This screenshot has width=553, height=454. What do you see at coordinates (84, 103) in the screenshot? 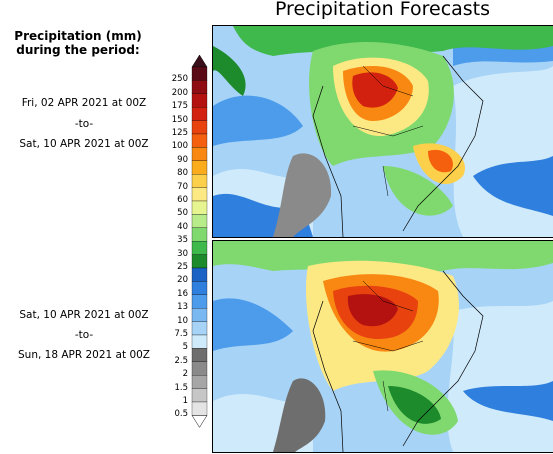
I see `period1-start: Fri, 02 APR 2021 at 00Z` at bounding box center [84, 103].